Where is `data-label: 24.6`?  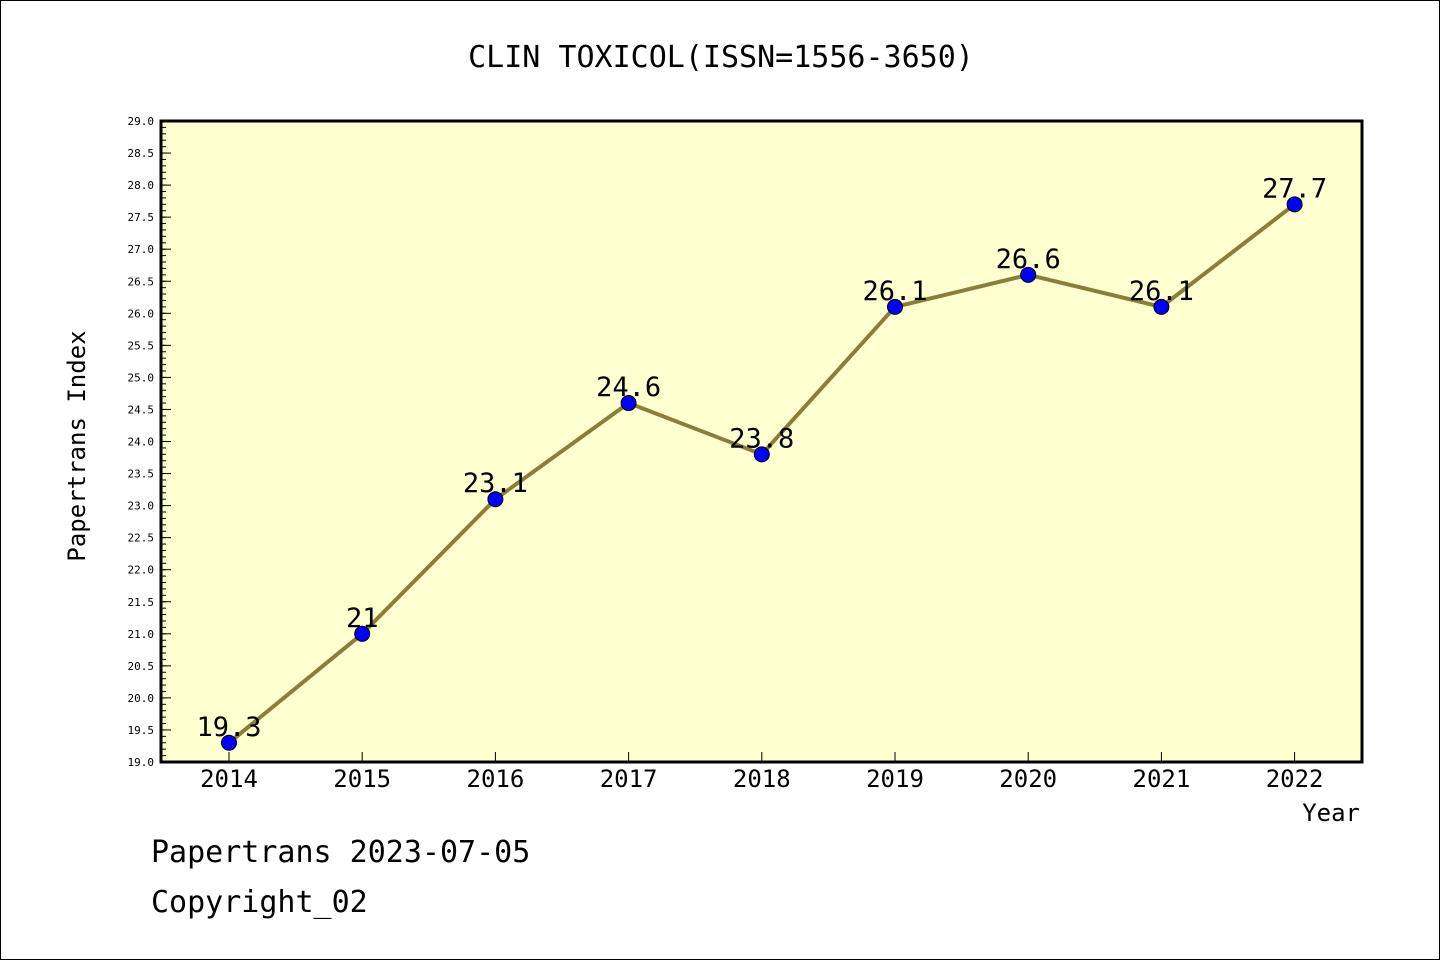 data-label: 24.6 is located at coordinates (628, 387).